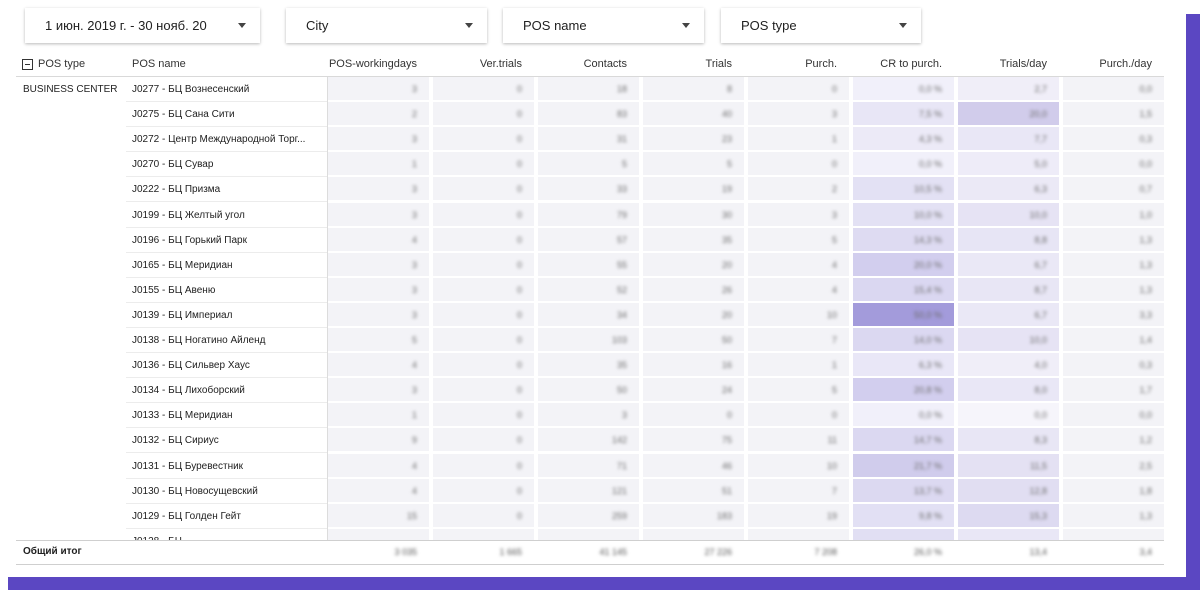 The height and width of the screenshot is (590, 1200). Describe the element at coordinates (227, 64) in the screenshot. I see `header-pos-name: POS name` at that location.